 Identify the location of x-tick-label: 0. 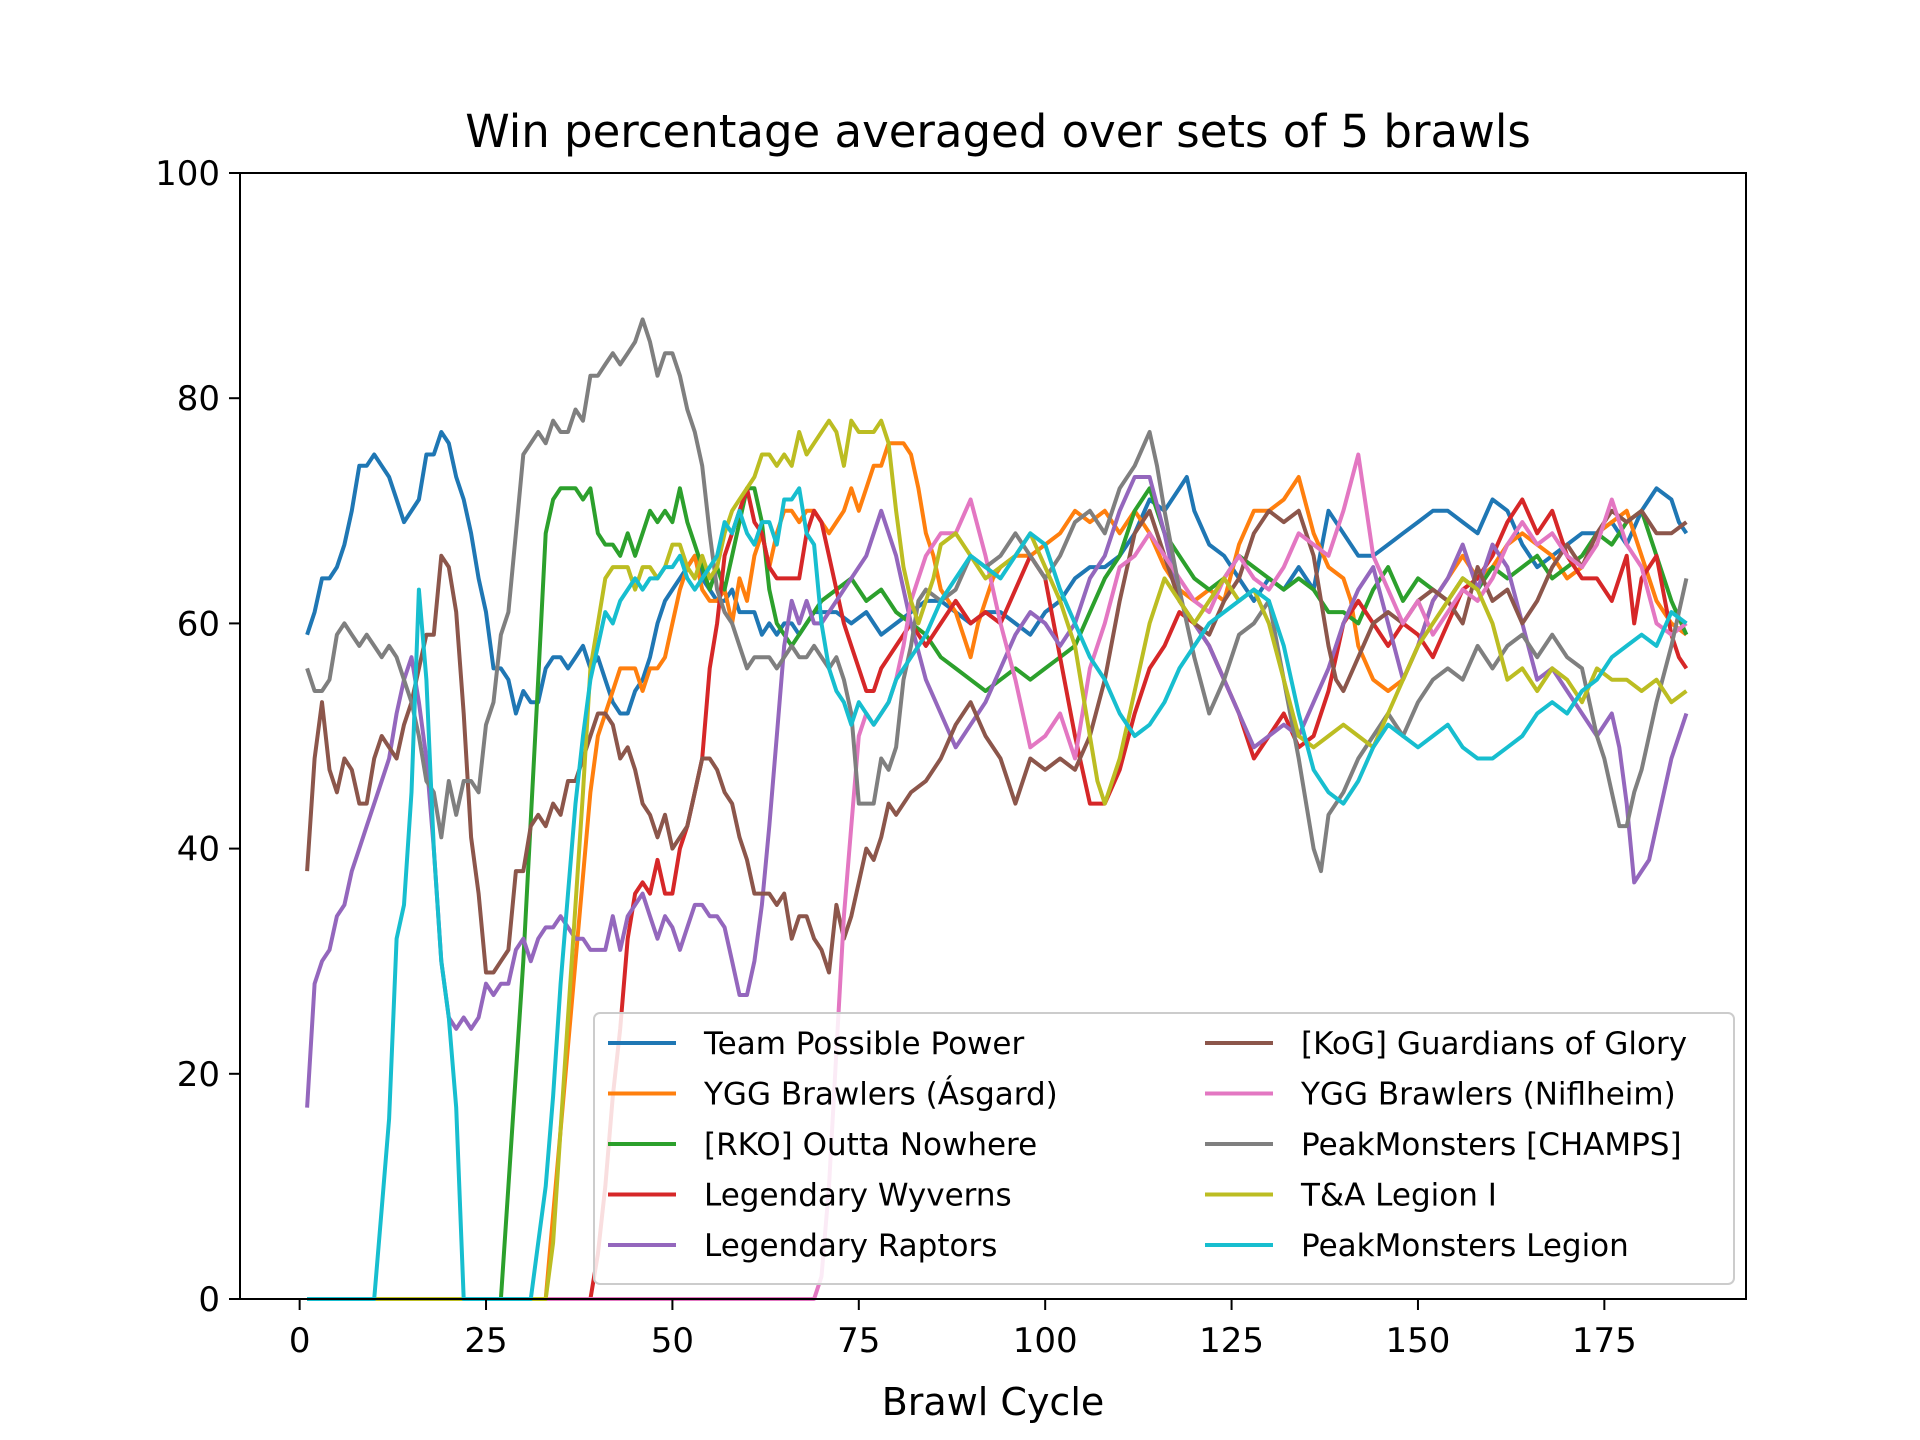
(300, 1341).